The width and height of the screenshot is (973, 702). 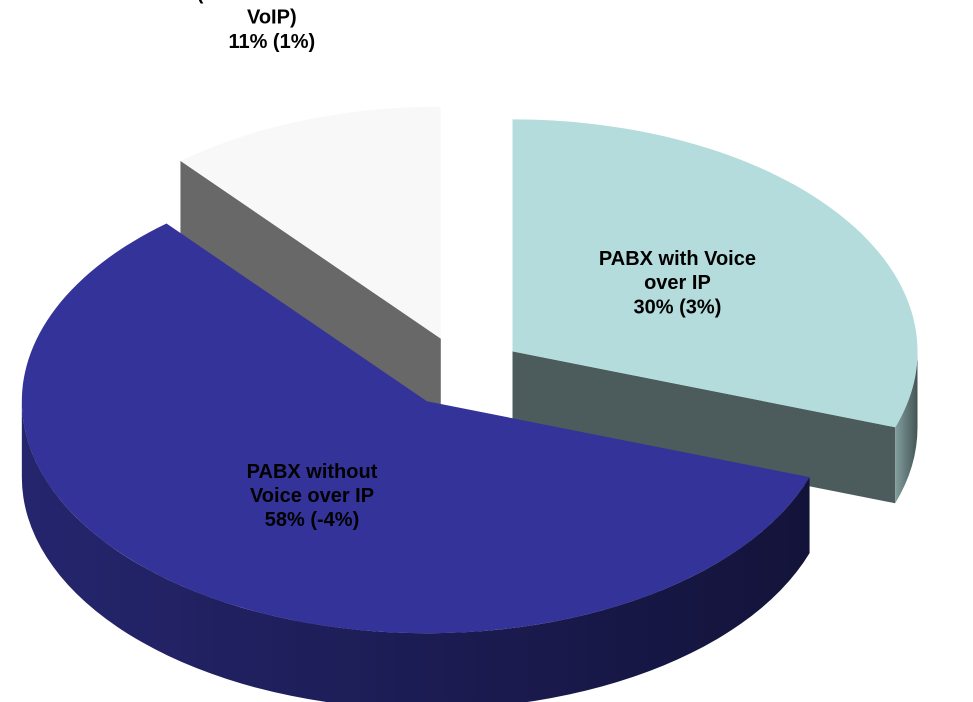 I want to click on value-label: 11% (1%), so click(x=271, y=42).